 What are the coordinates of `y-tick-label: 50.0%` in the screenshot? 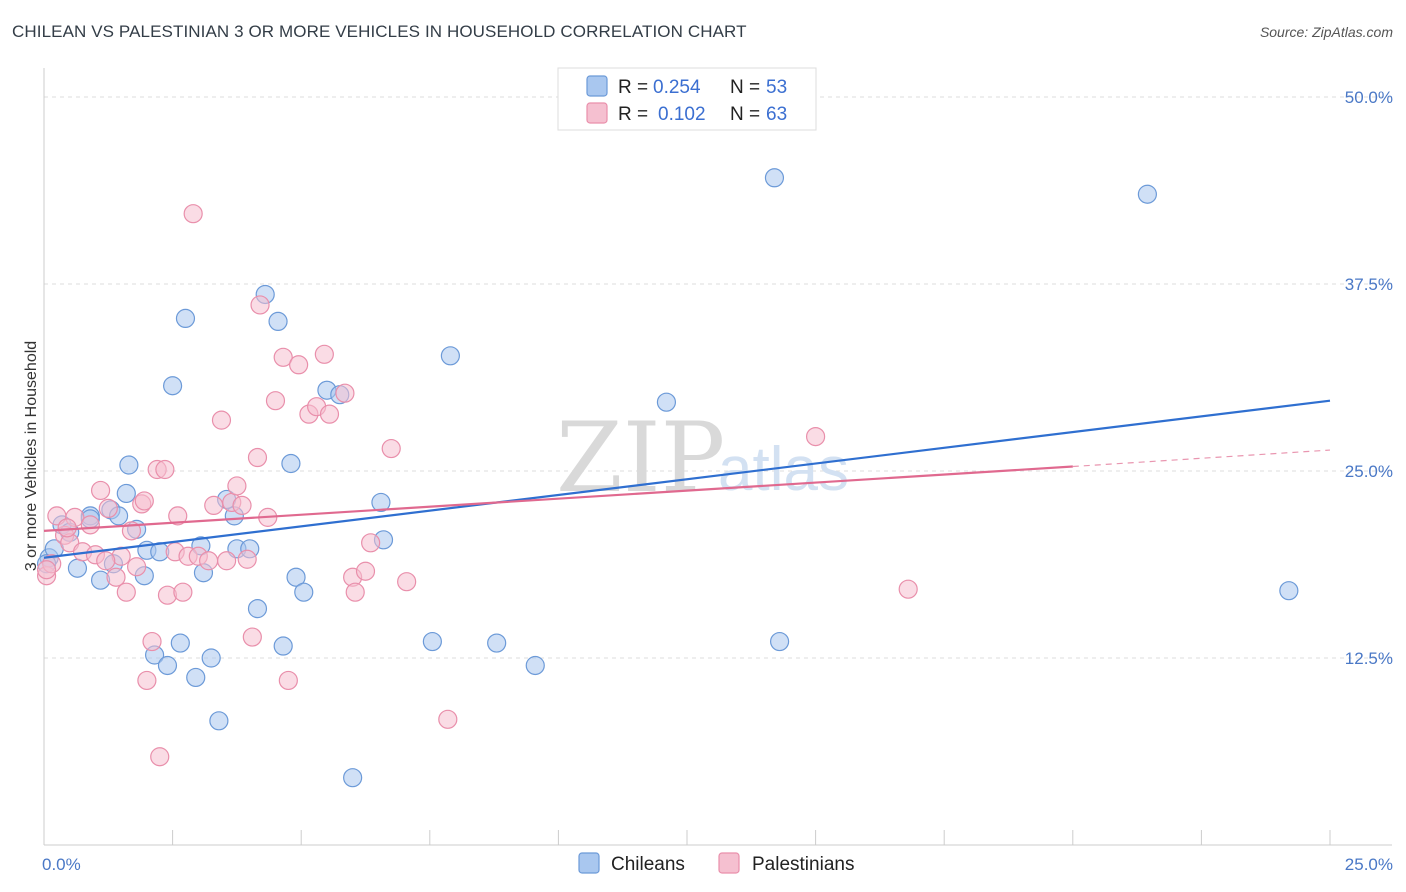 It's located at (1369, 97).